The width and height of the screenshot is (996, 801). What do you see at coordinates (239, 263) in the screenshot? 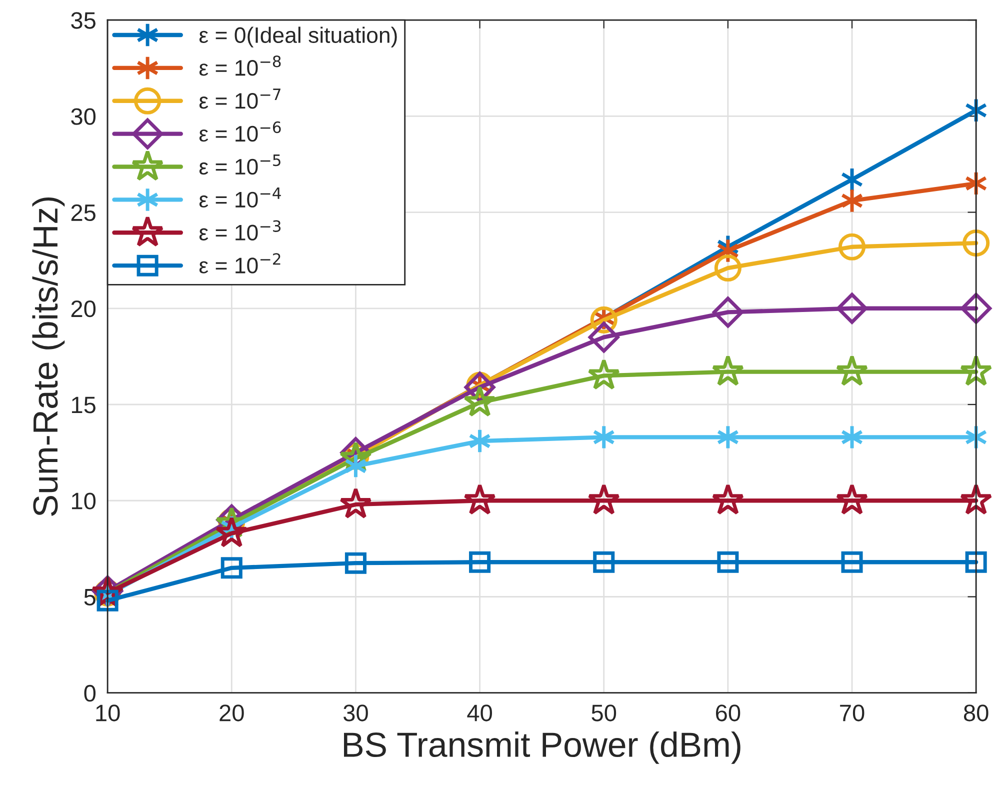
I see `legend-label: ε = 10$^{−2}$` at bounding box center [239, 263].